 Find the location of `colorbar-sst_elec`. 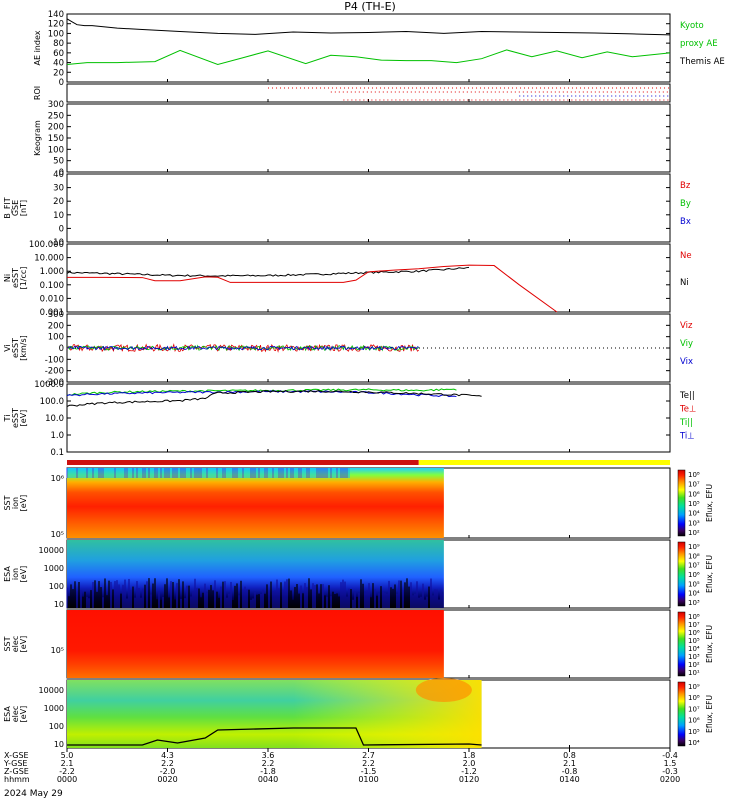

colorbar-sst_elec is located at coordinates (681, 644).